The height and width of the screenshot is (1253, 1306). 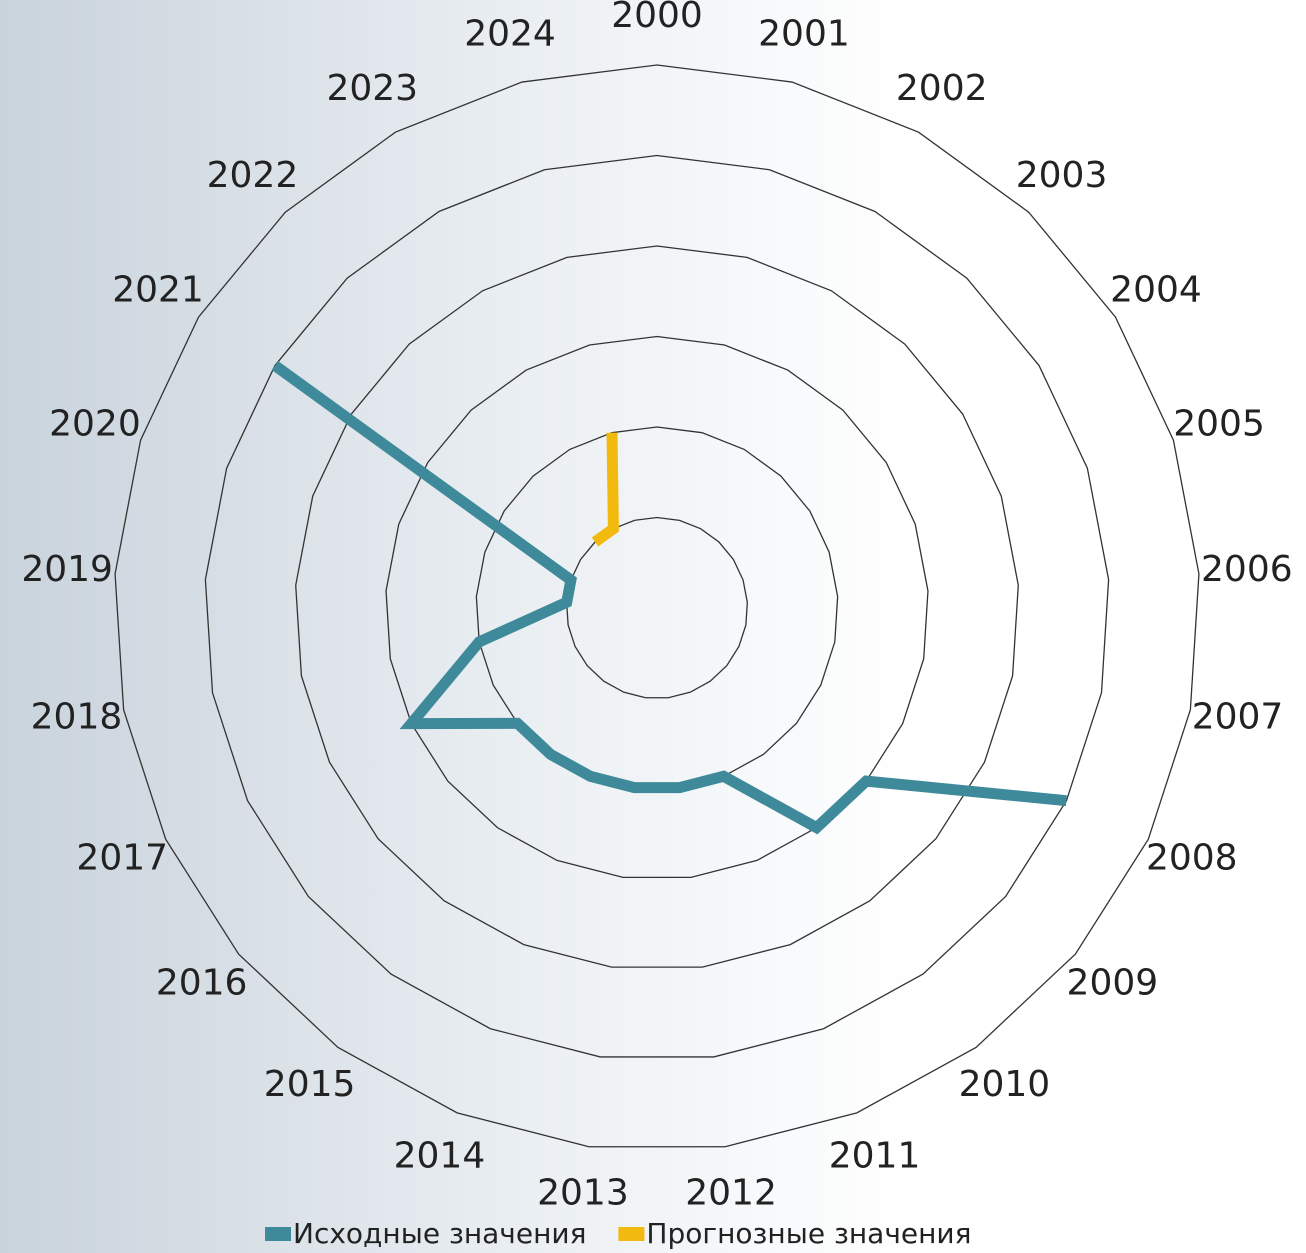 I want to click on category-label: 2002, so click(x=942, y=88).